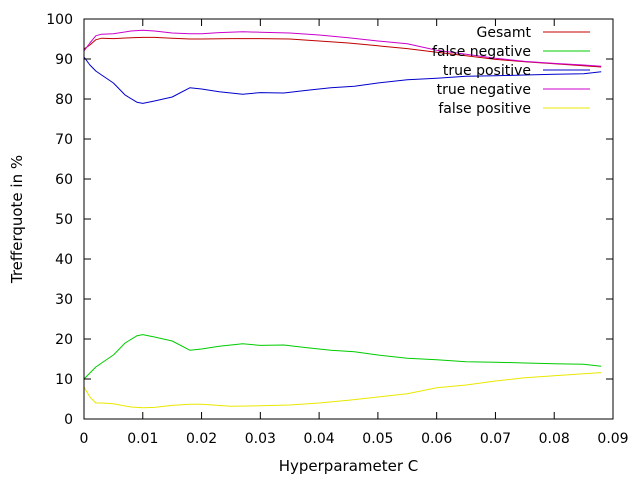 The width and height of the screenshot is (640, 480). What do you see at coordinates (342, 80) in the screenshot?
I see `series-line-true-positive` at bounding box center [342, 80].